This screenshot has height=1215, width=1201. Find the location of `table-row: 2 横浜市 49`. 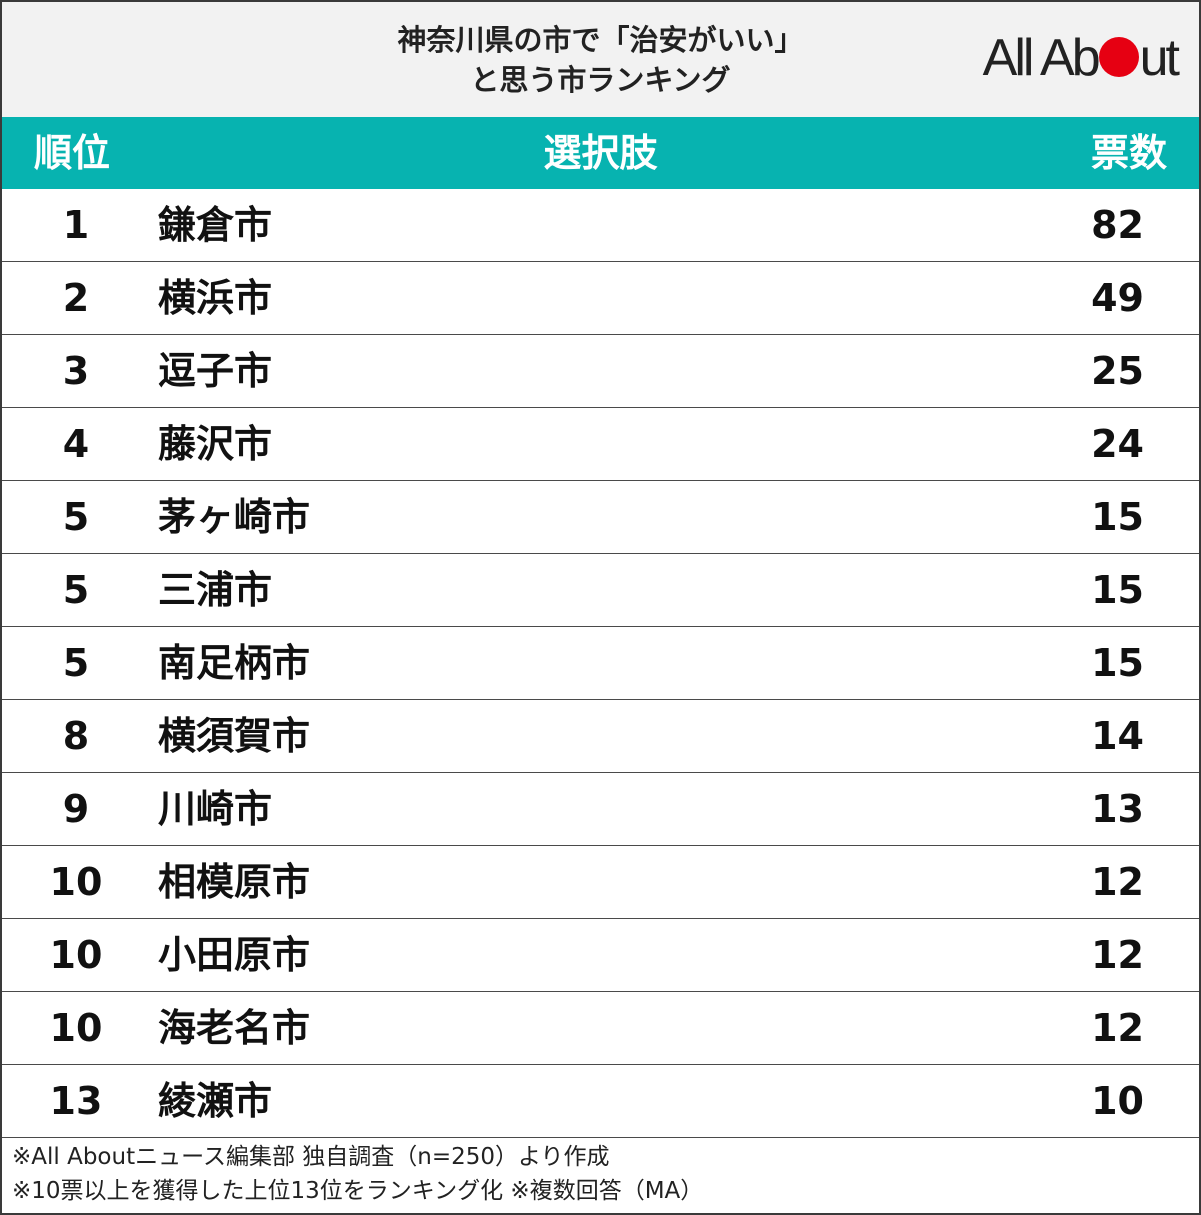

table-row: 2 横浜市 49 is located at coordinates (600, 298).